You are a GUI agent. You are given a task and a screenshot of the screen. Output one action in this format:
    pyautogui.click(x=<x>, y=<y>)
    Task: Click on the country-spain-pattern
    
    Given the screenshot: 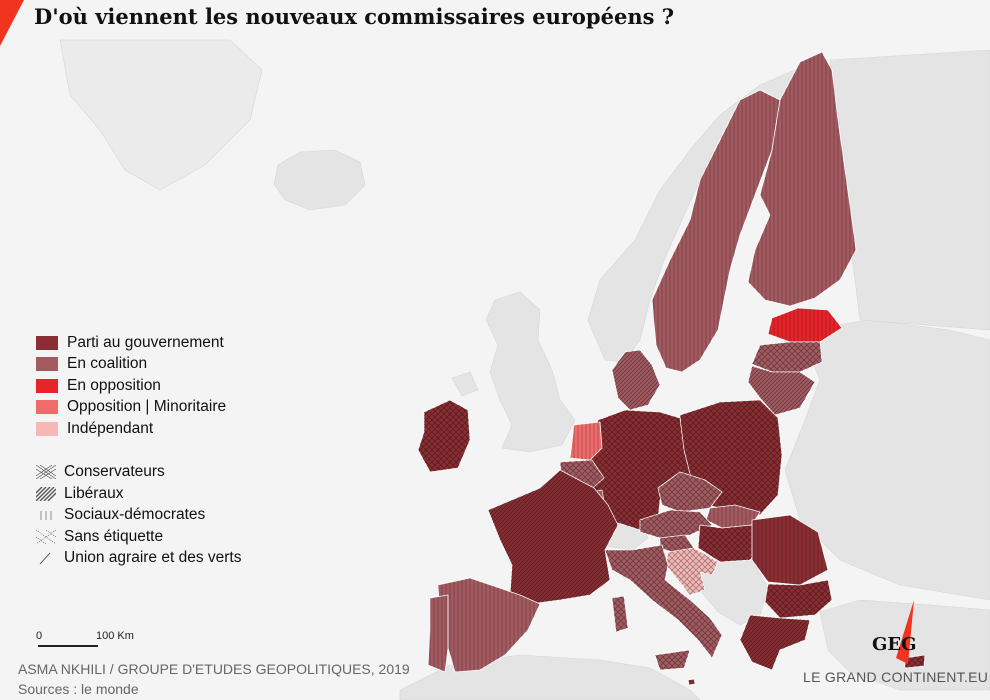 What is the action you would take?
    pyautogui.click(x=489, y=625)
    